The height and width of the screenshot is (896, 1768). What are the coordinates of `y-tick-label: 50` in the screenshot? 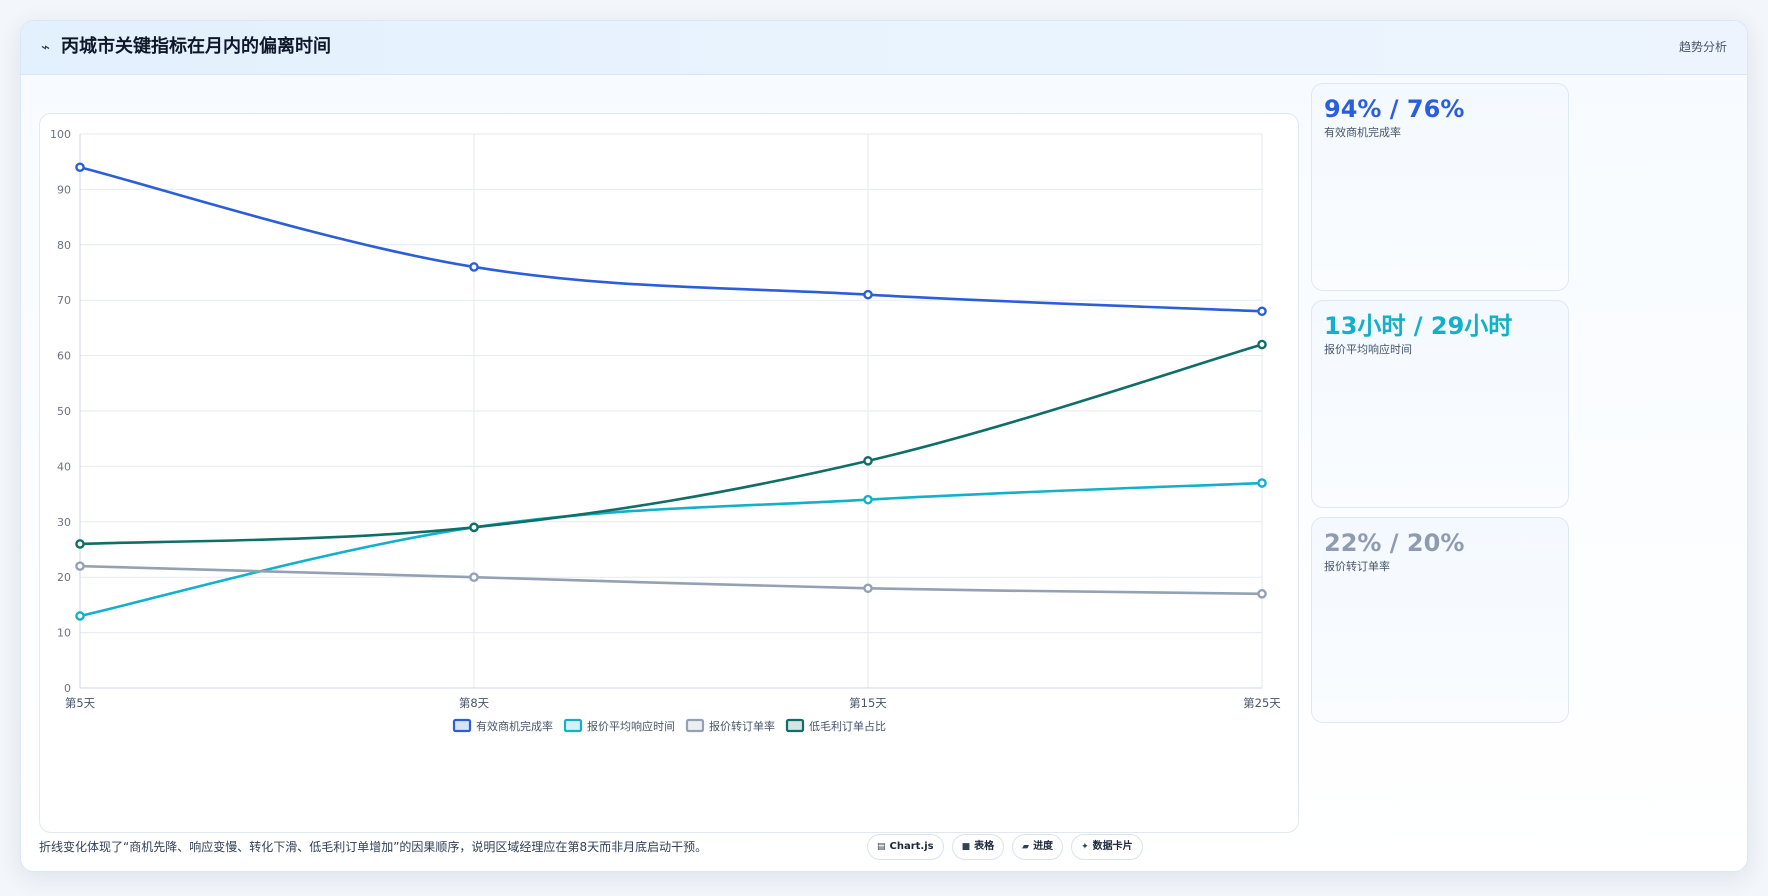 It's located at (64, 411).